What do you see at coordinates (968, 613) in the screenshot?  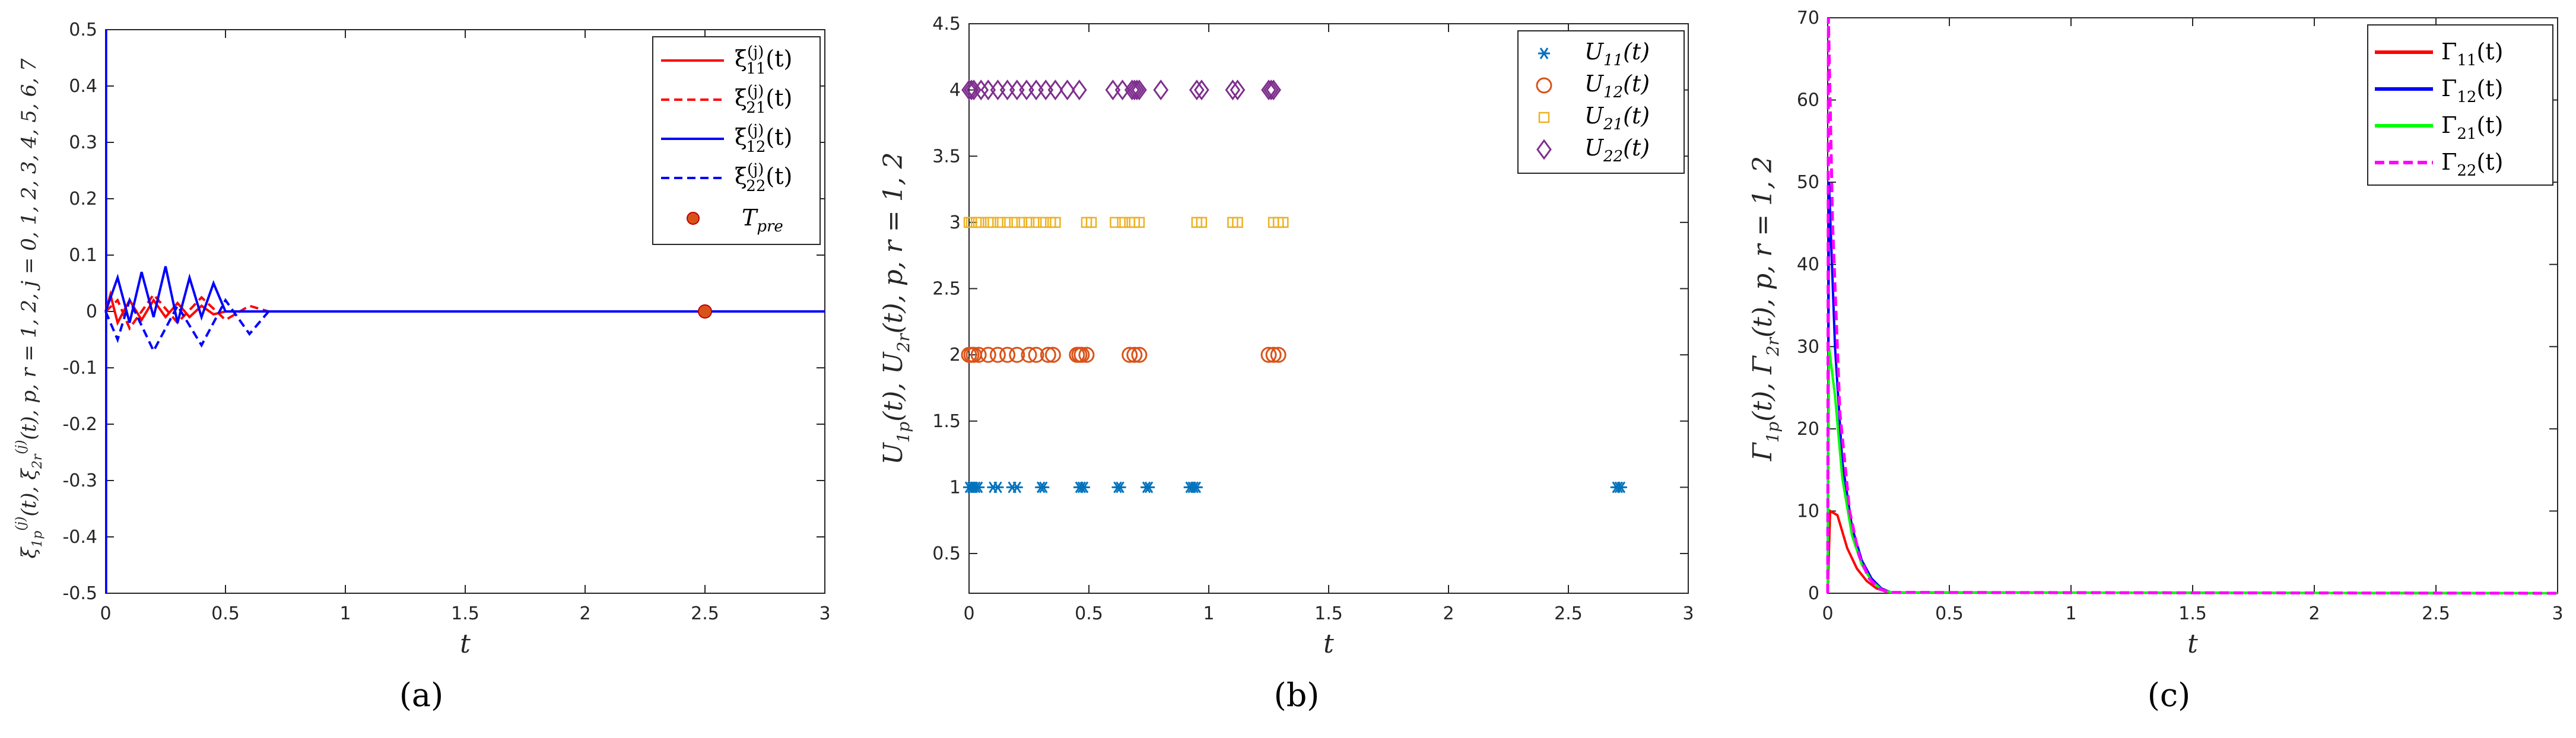 I see `chart-b-xtick-label: 0` at bounding box center [968, 613].